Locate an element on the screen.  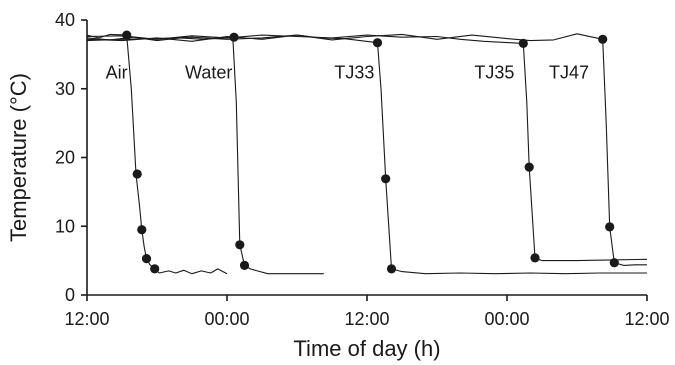
y-axis-ticks: 0 10 20 30 40 is located at coordinates (71, 157).